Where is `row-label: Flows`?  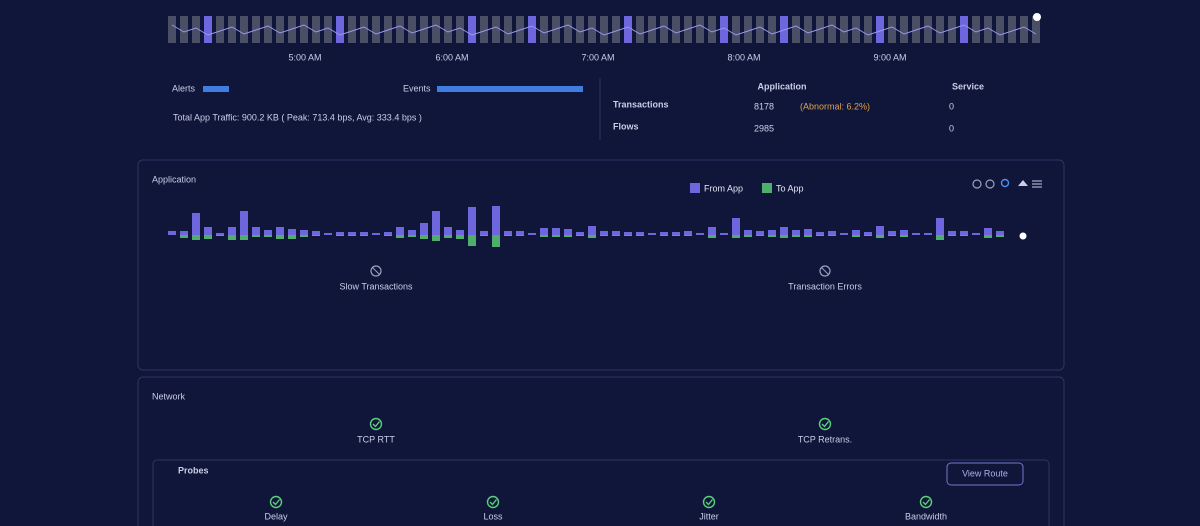
row-label: Flows is located at coordinates (626, 126).